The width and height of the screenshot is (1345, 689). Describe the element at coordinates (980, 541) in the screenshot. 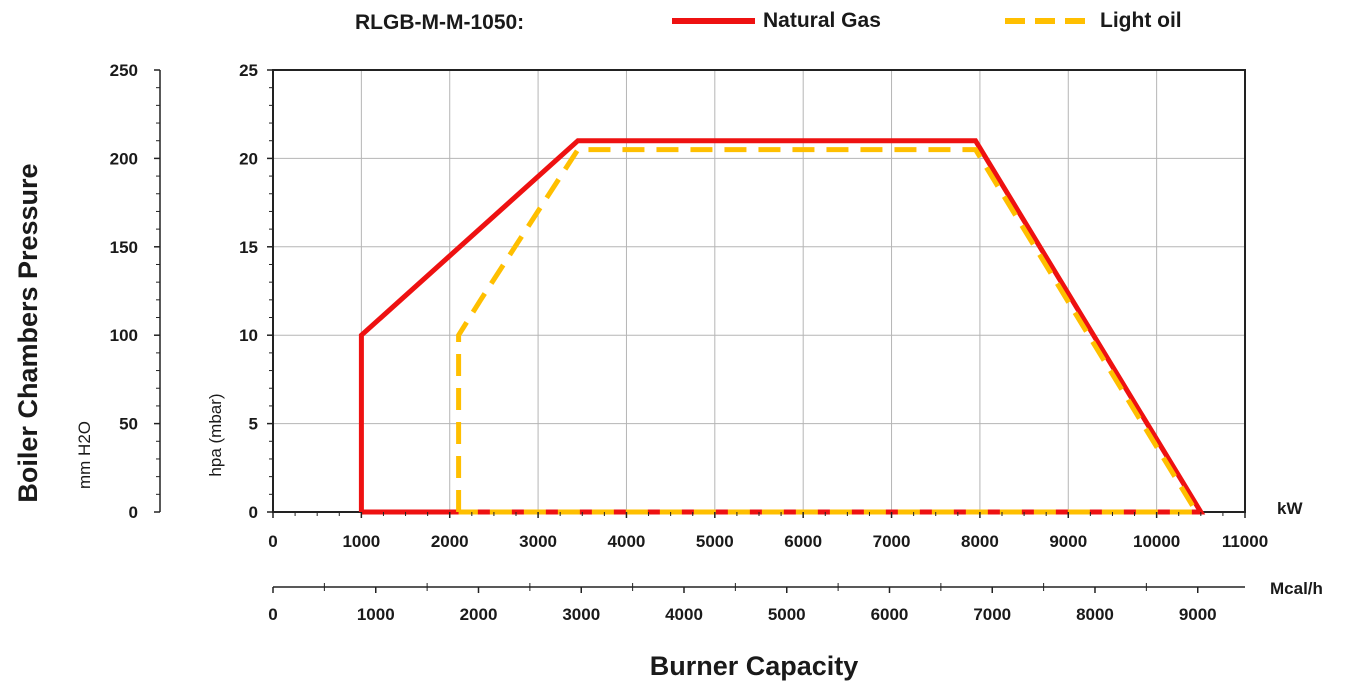

I see `x-tick-label: 8000` at that location.